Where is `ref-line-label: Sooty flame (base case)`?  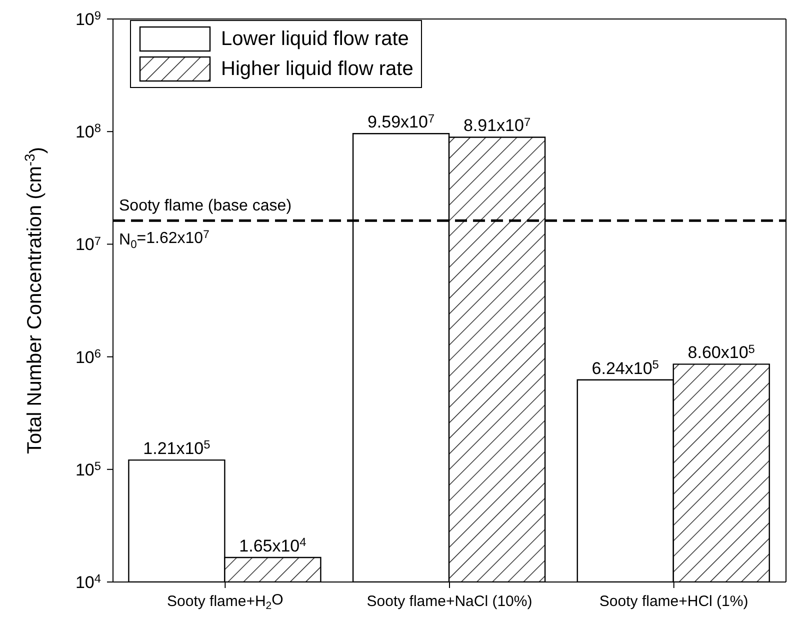 ref-line-label: Sooty flame (base case) is located at coordinates (205, 206).